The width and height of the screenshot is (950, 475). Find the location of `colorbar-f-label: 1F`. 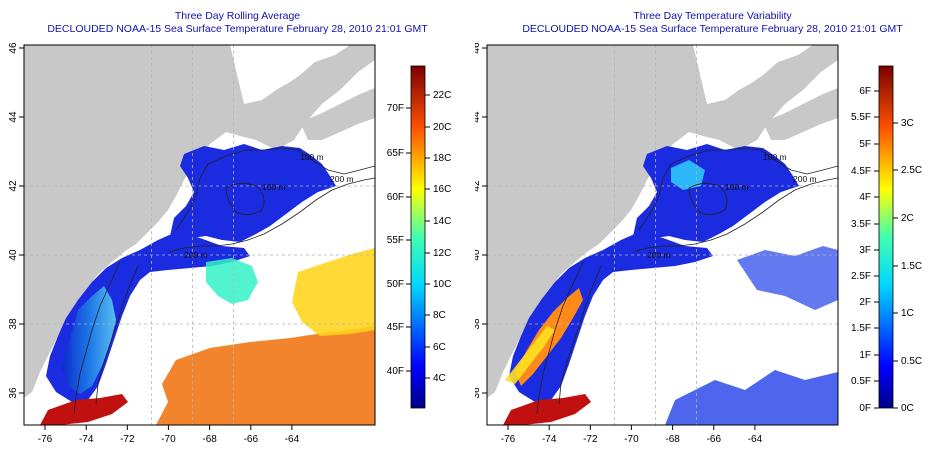

colorbar-f-label: 1F is located at coordinates (865, 355).